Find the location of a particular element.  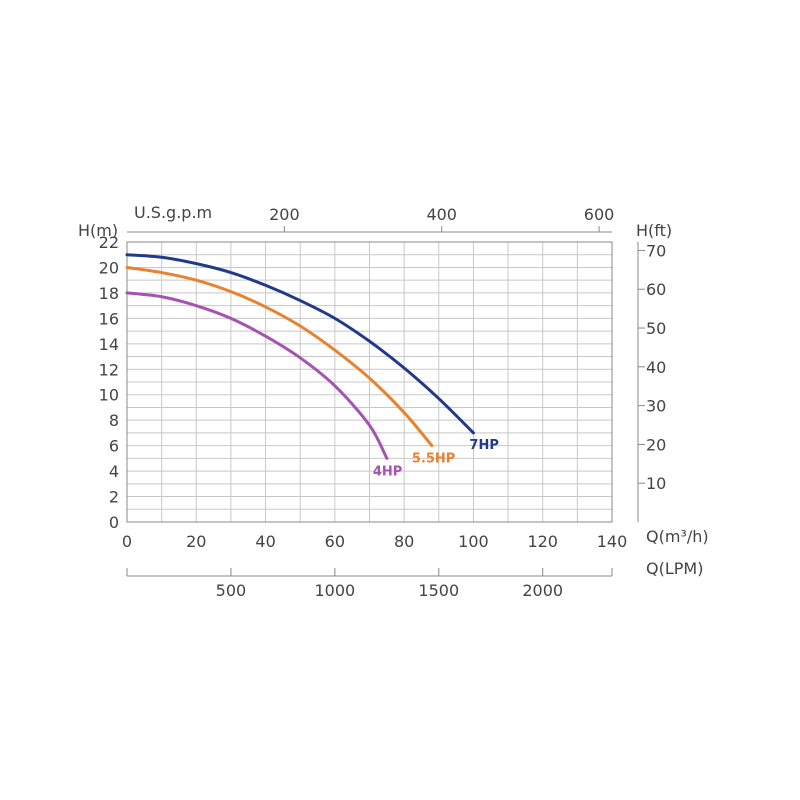

right-tick-label: 30 is located at coordinates (656, 406).